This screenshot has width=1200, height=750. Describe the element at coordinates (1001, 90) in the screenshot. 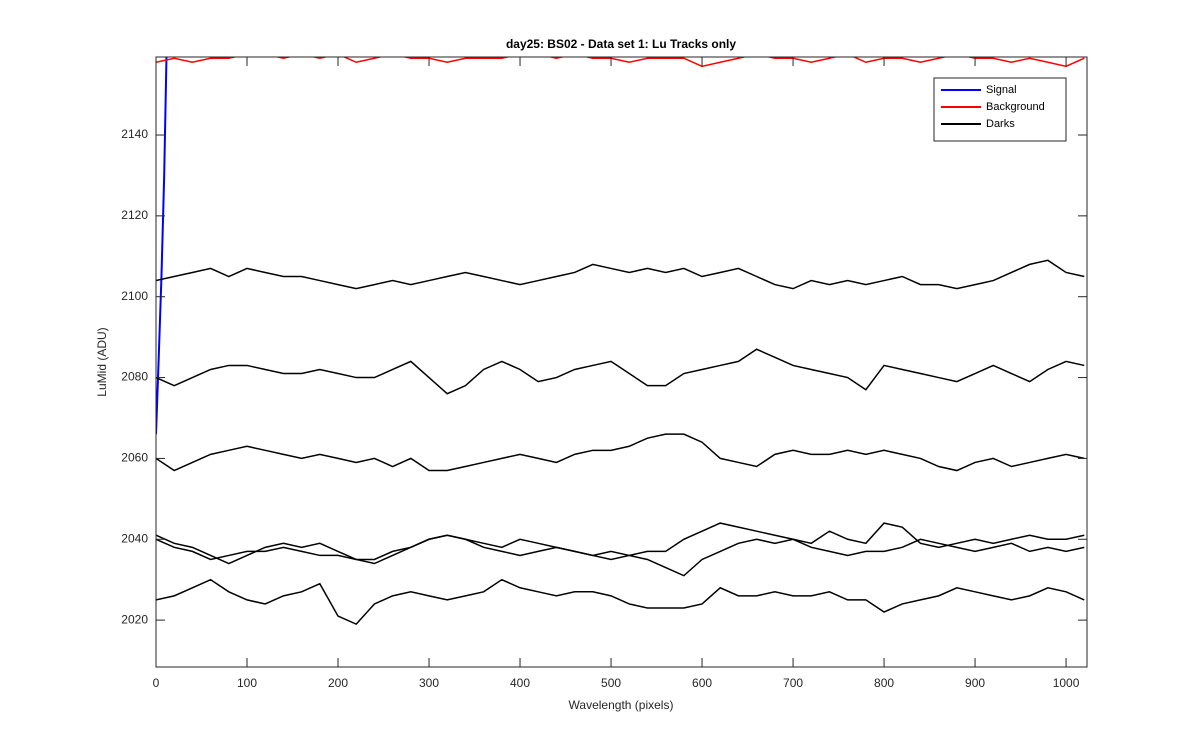

I see `legend-label: Signal` at that location.